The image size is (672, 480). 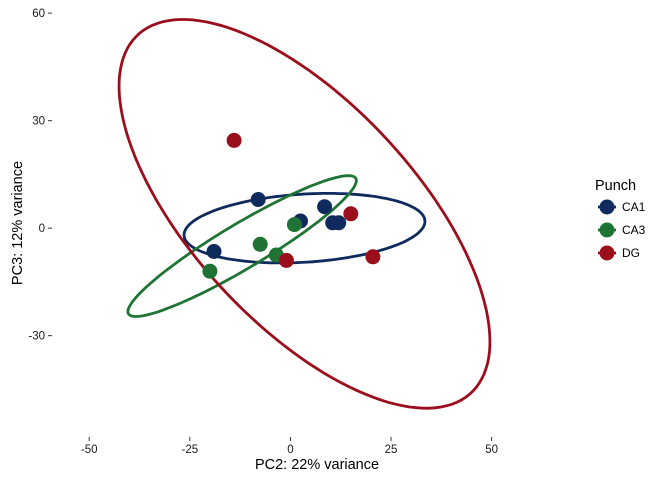 I want to click on legend: Punch CA1 CA3 DG, so click(x=620, y=219).